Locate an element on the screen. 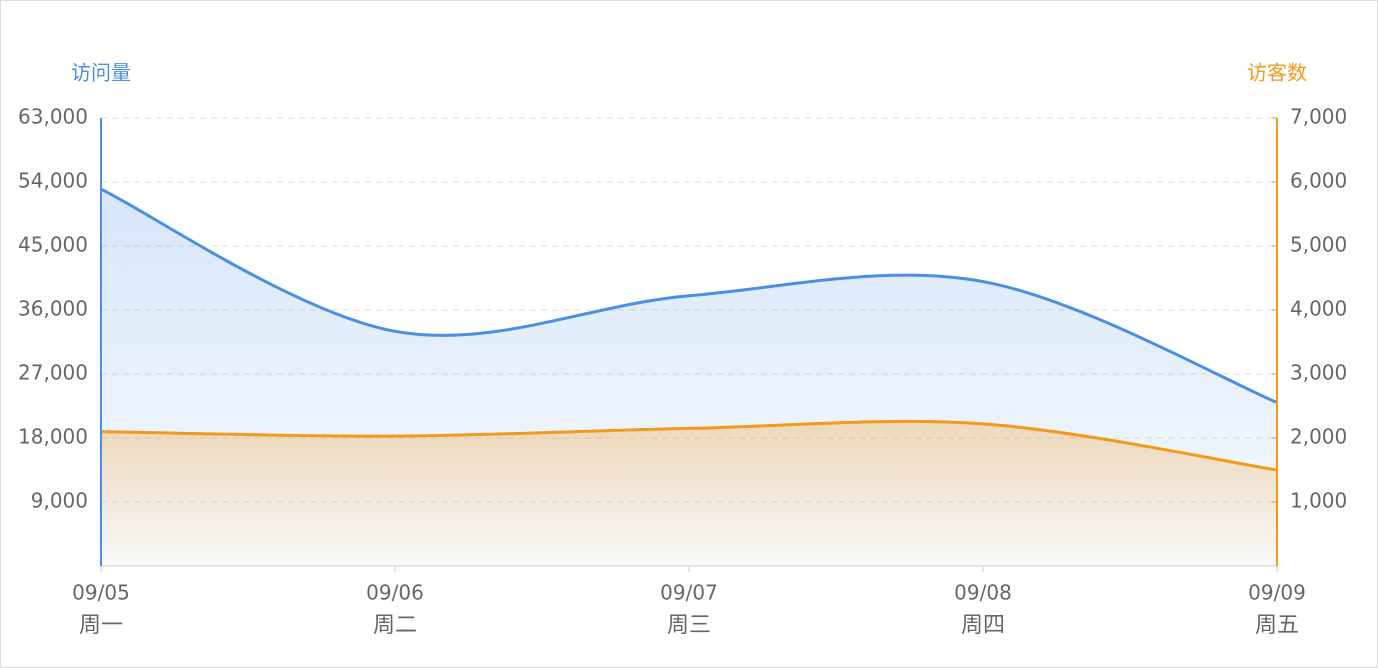 This screenshot has height=668, width=1378. x-tick-sublabel: 周二 is located at coordinates (395, 625).